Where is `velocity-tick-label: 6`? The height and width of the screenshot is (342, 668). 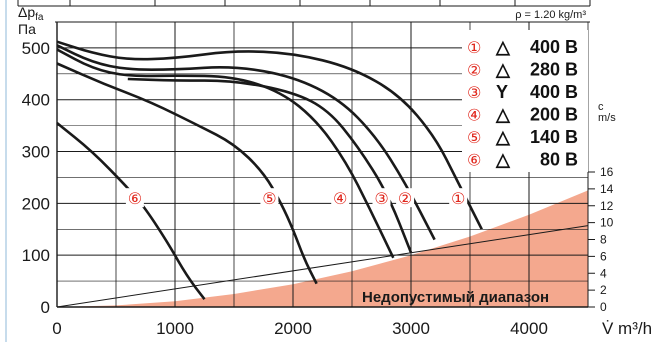 velocity-tick-label: 6 is located at coordinates (603, 256).